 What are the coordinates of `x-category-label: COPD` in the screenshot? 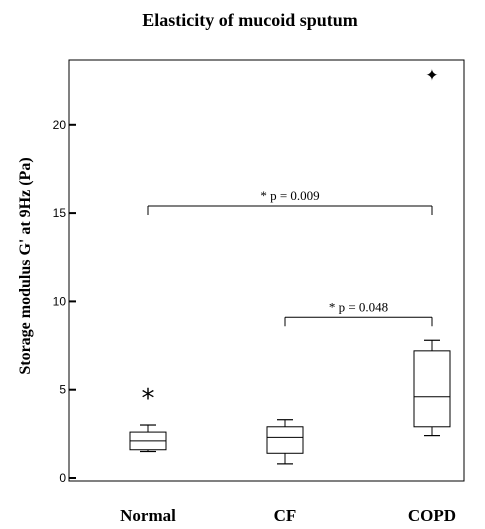 It's located at (432, 515).